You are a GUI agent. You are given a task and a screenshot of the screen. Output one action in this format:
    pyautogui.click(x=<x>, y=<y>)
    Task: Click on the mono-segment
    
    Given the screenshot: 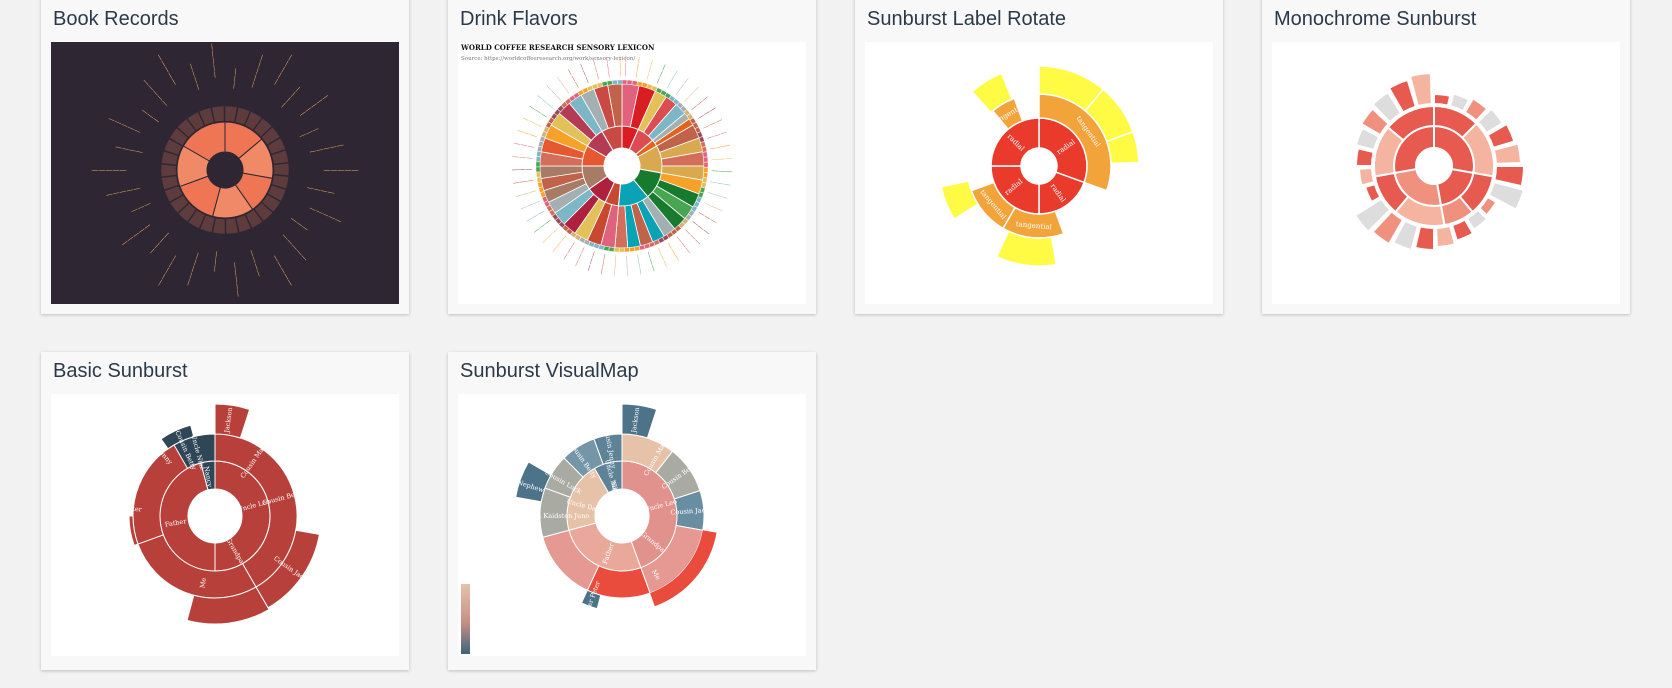 What is the action you would take?
    pyautogui.click(x=1410, y=123)
    